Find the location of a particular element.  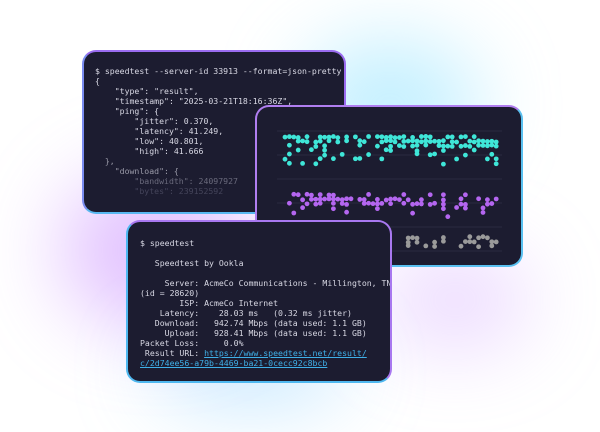

json-line: "download": { is located at coordinates (137, 171).